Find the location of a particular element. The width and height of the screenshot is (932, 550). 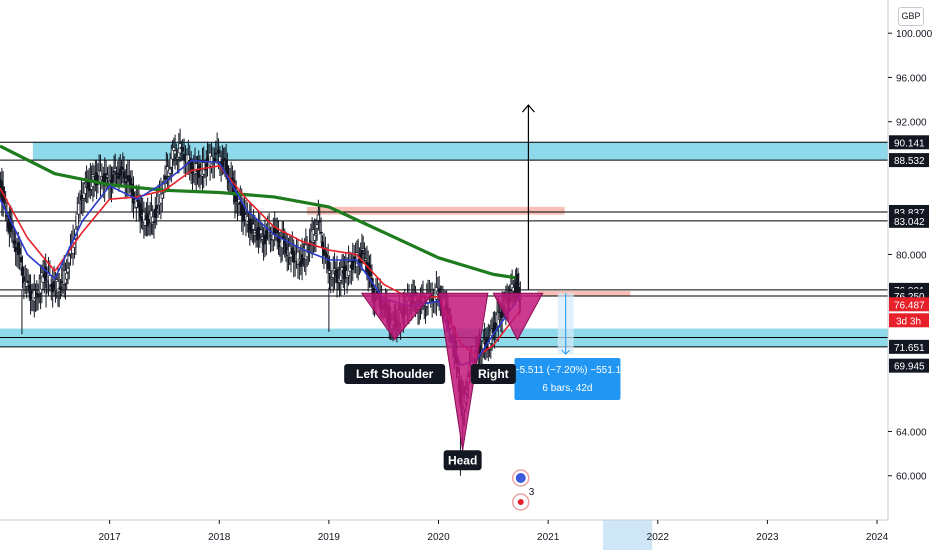

event-marker-icon is located at coordinates (520, 478).